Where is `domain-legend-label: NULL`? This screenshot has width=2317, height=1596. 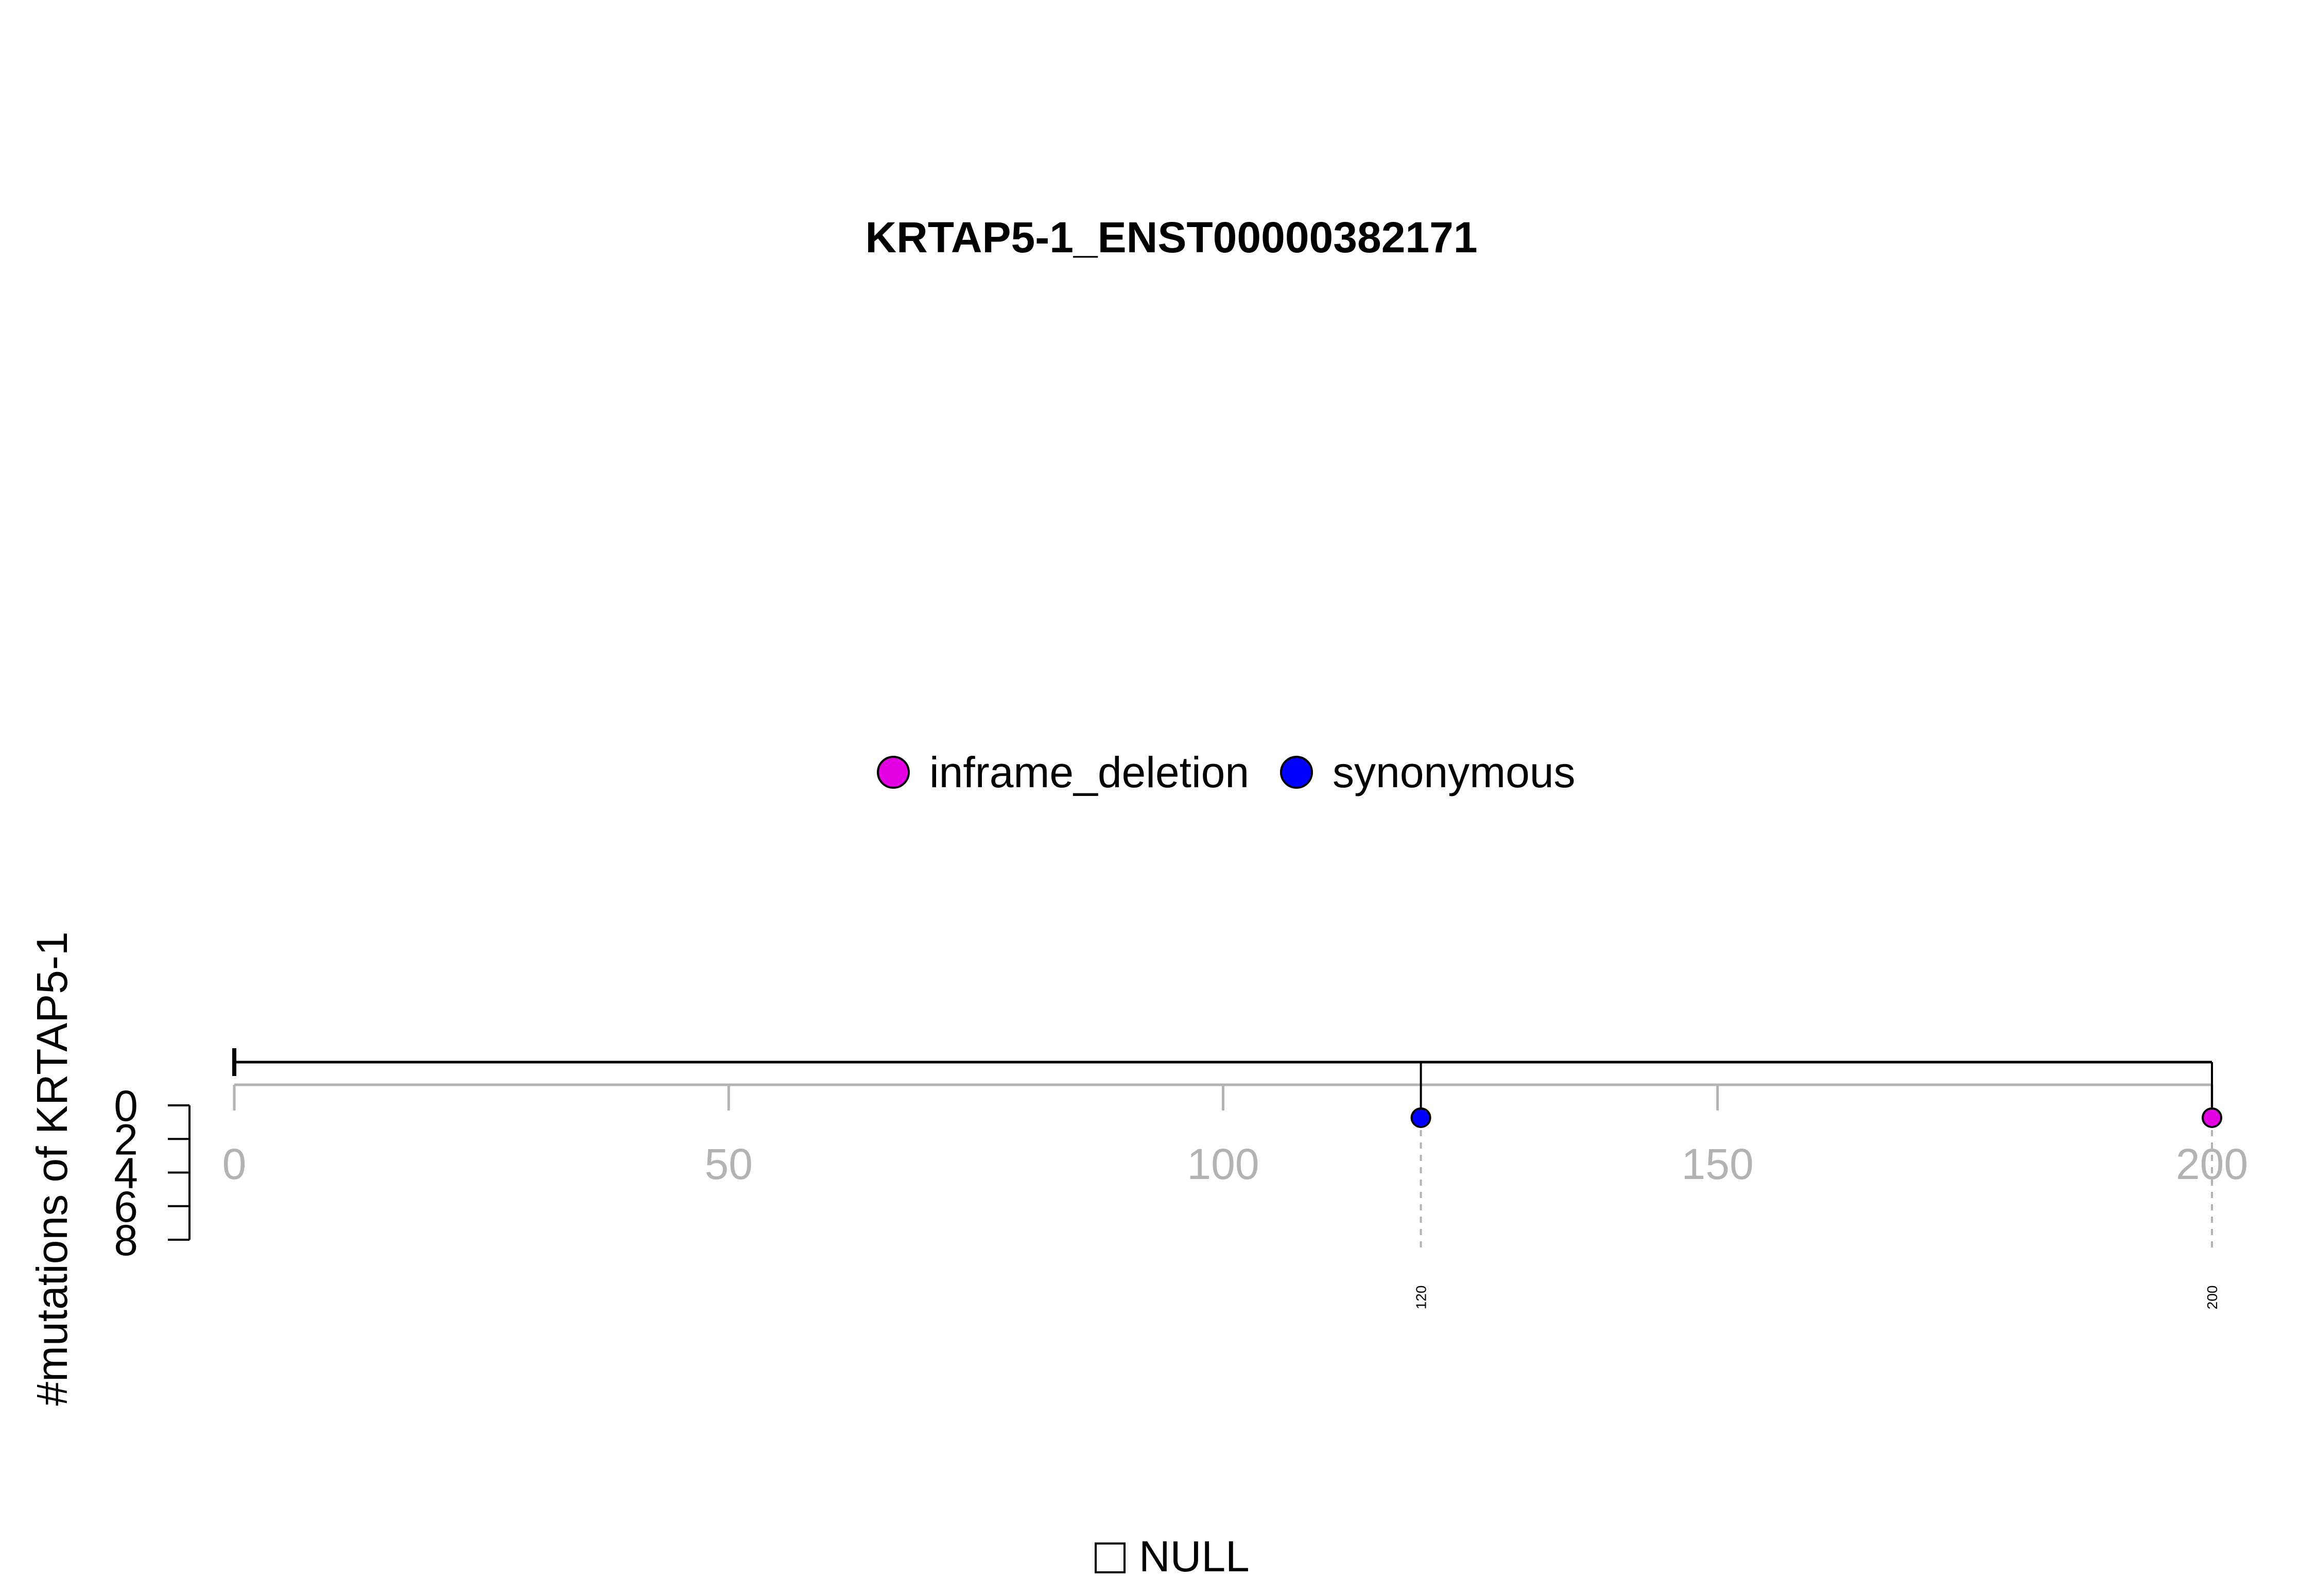 domain-legend-label: NULL is located at coordinates (1194, 1557).